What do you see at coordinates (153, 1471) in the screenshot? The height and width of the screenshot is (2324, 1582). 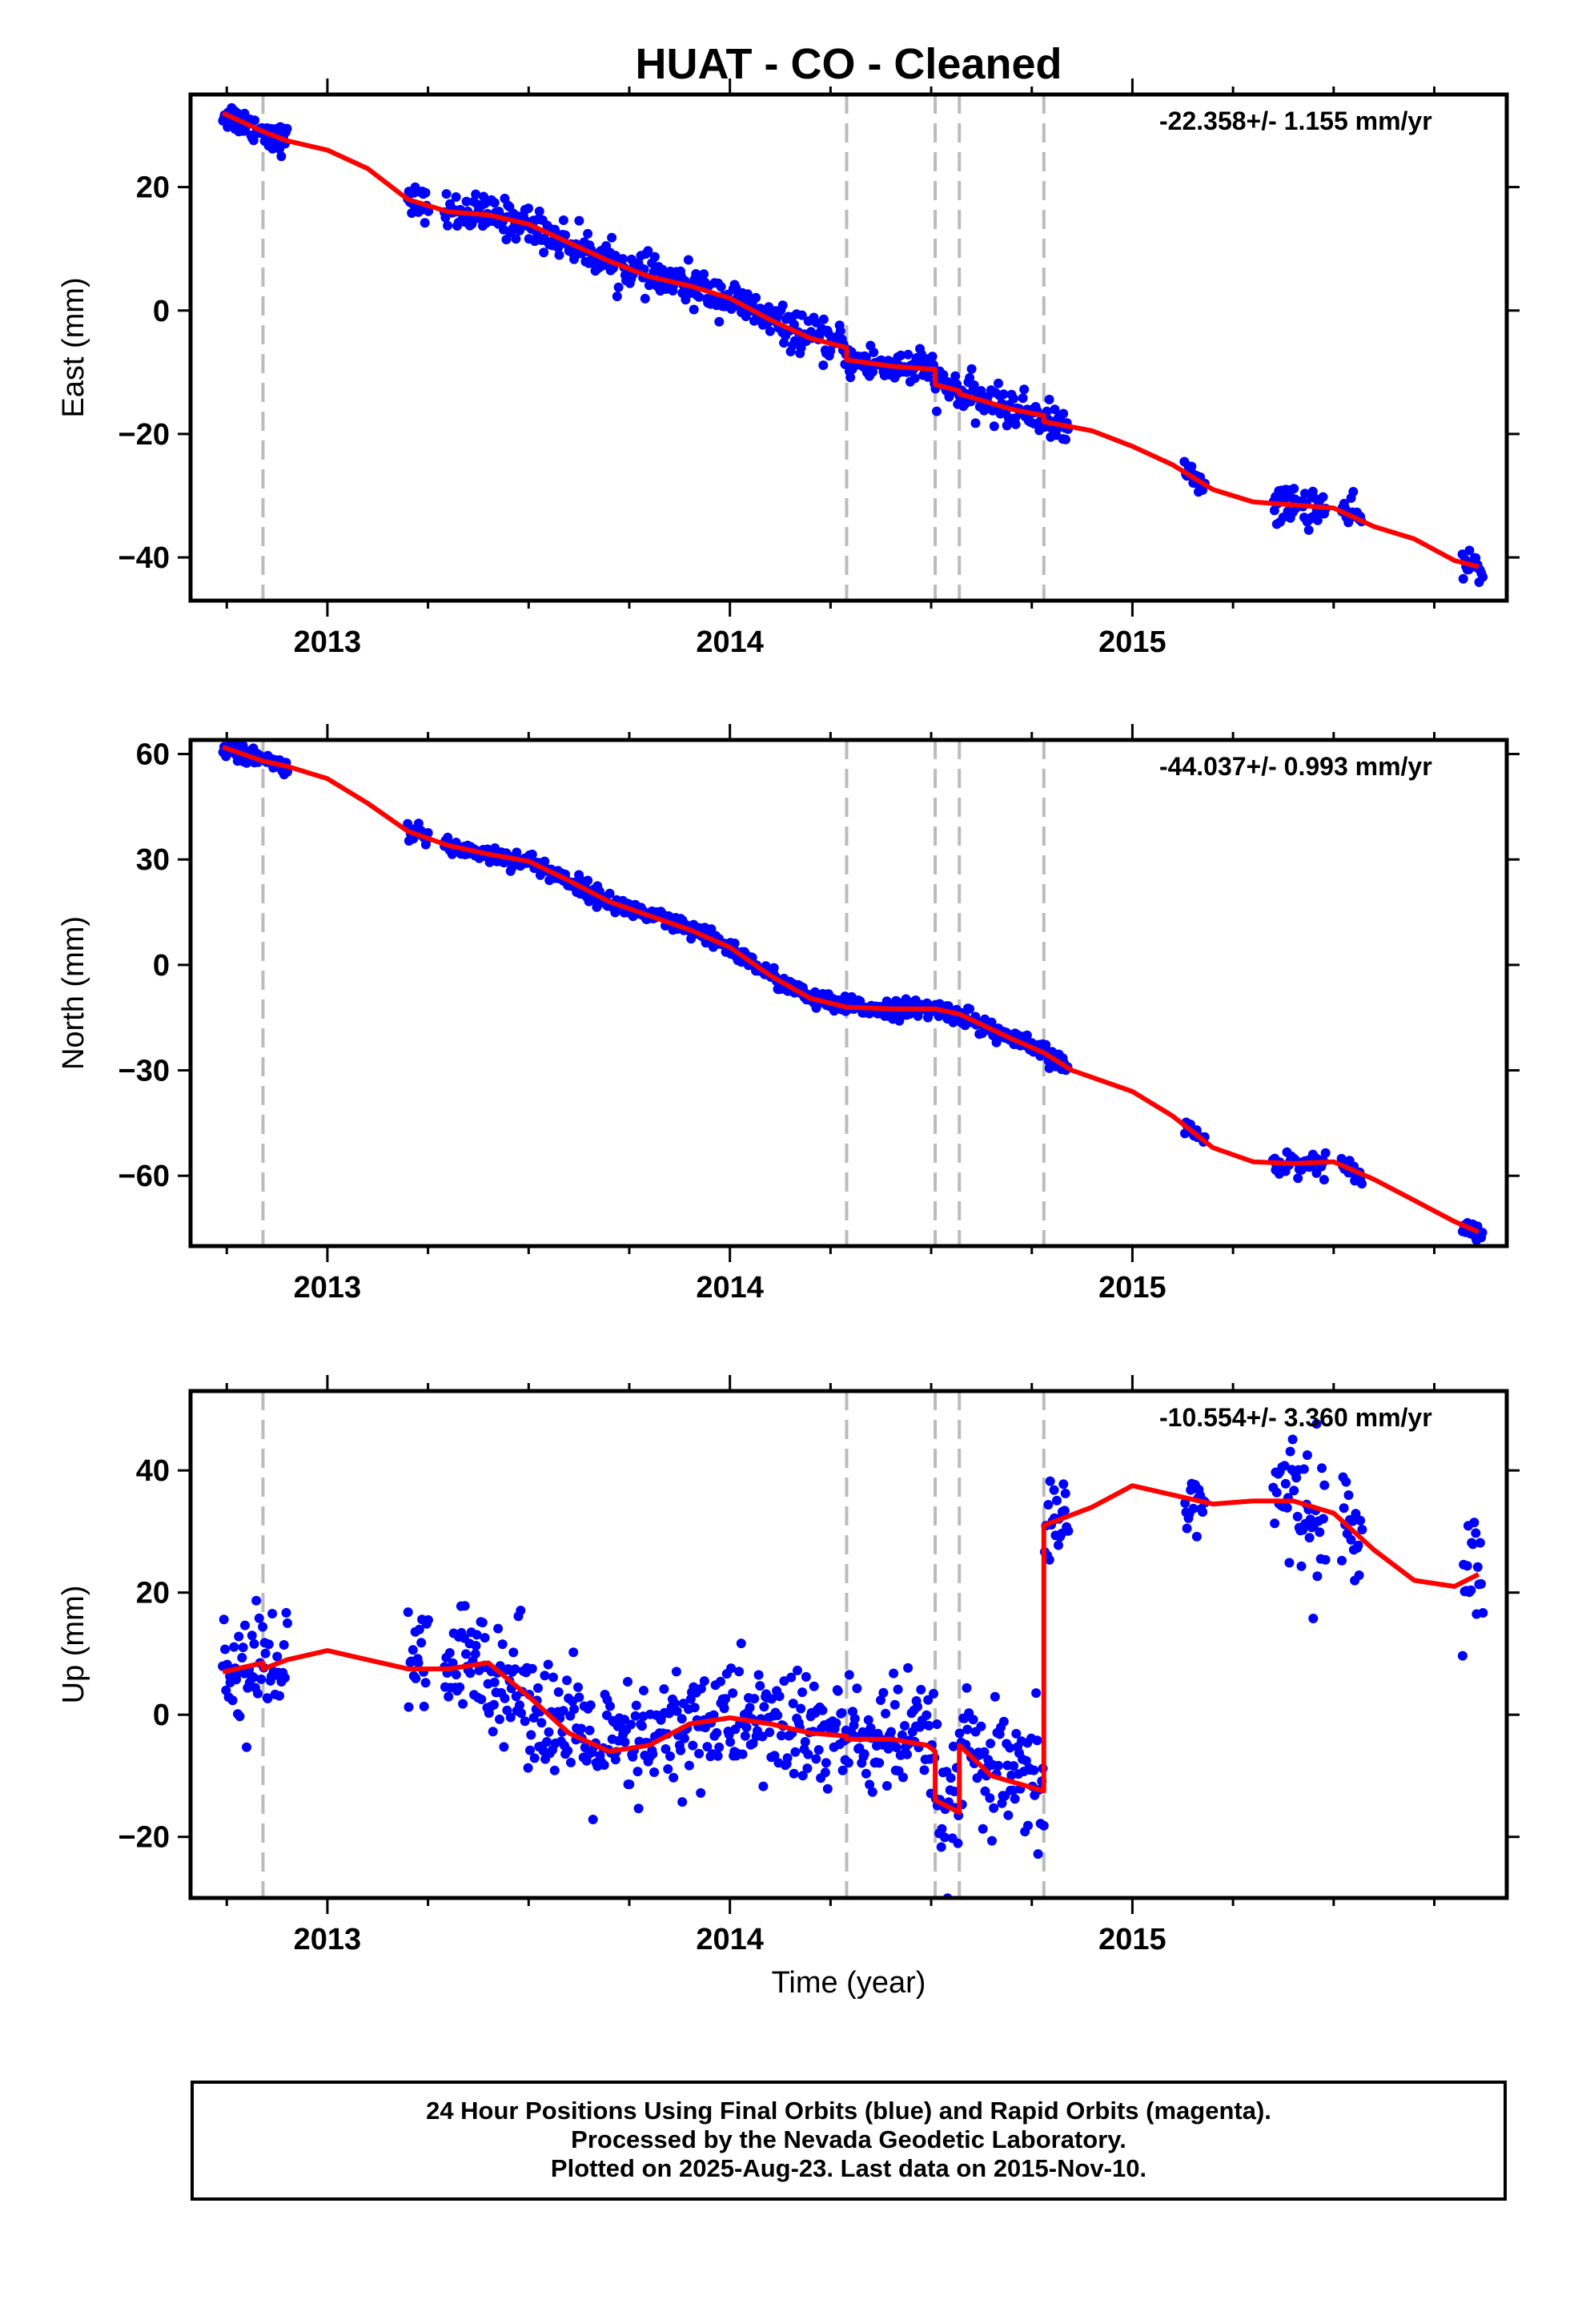 I see `y-tick-label: 40` at bounding box center [153, 1471].